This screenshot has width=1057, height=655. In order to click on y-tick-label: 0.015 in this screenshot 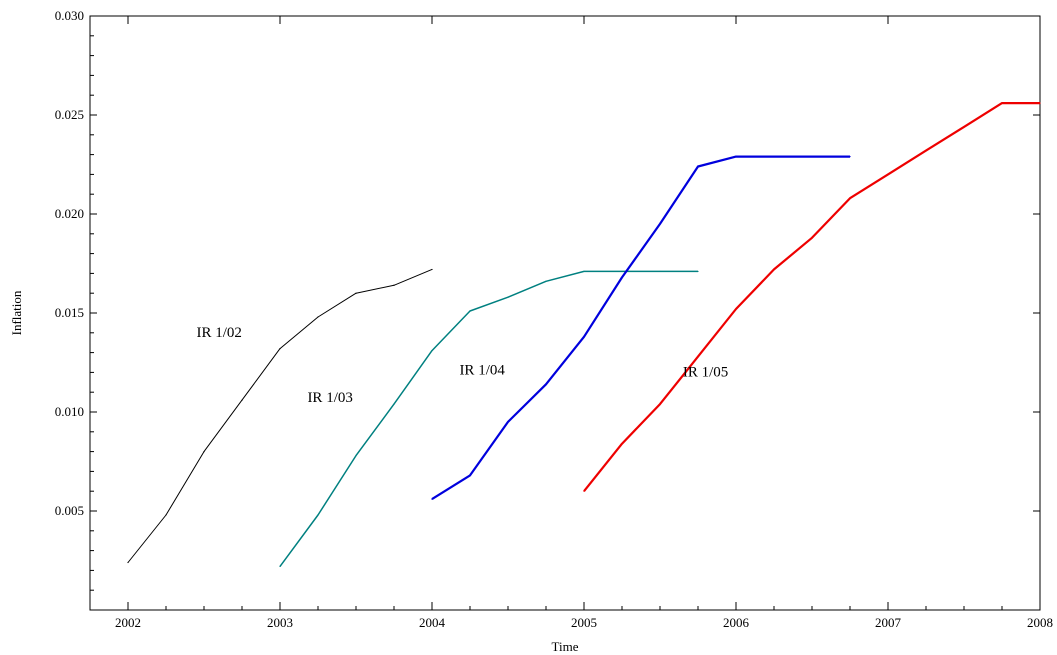, I will do `click(69, 312)`.